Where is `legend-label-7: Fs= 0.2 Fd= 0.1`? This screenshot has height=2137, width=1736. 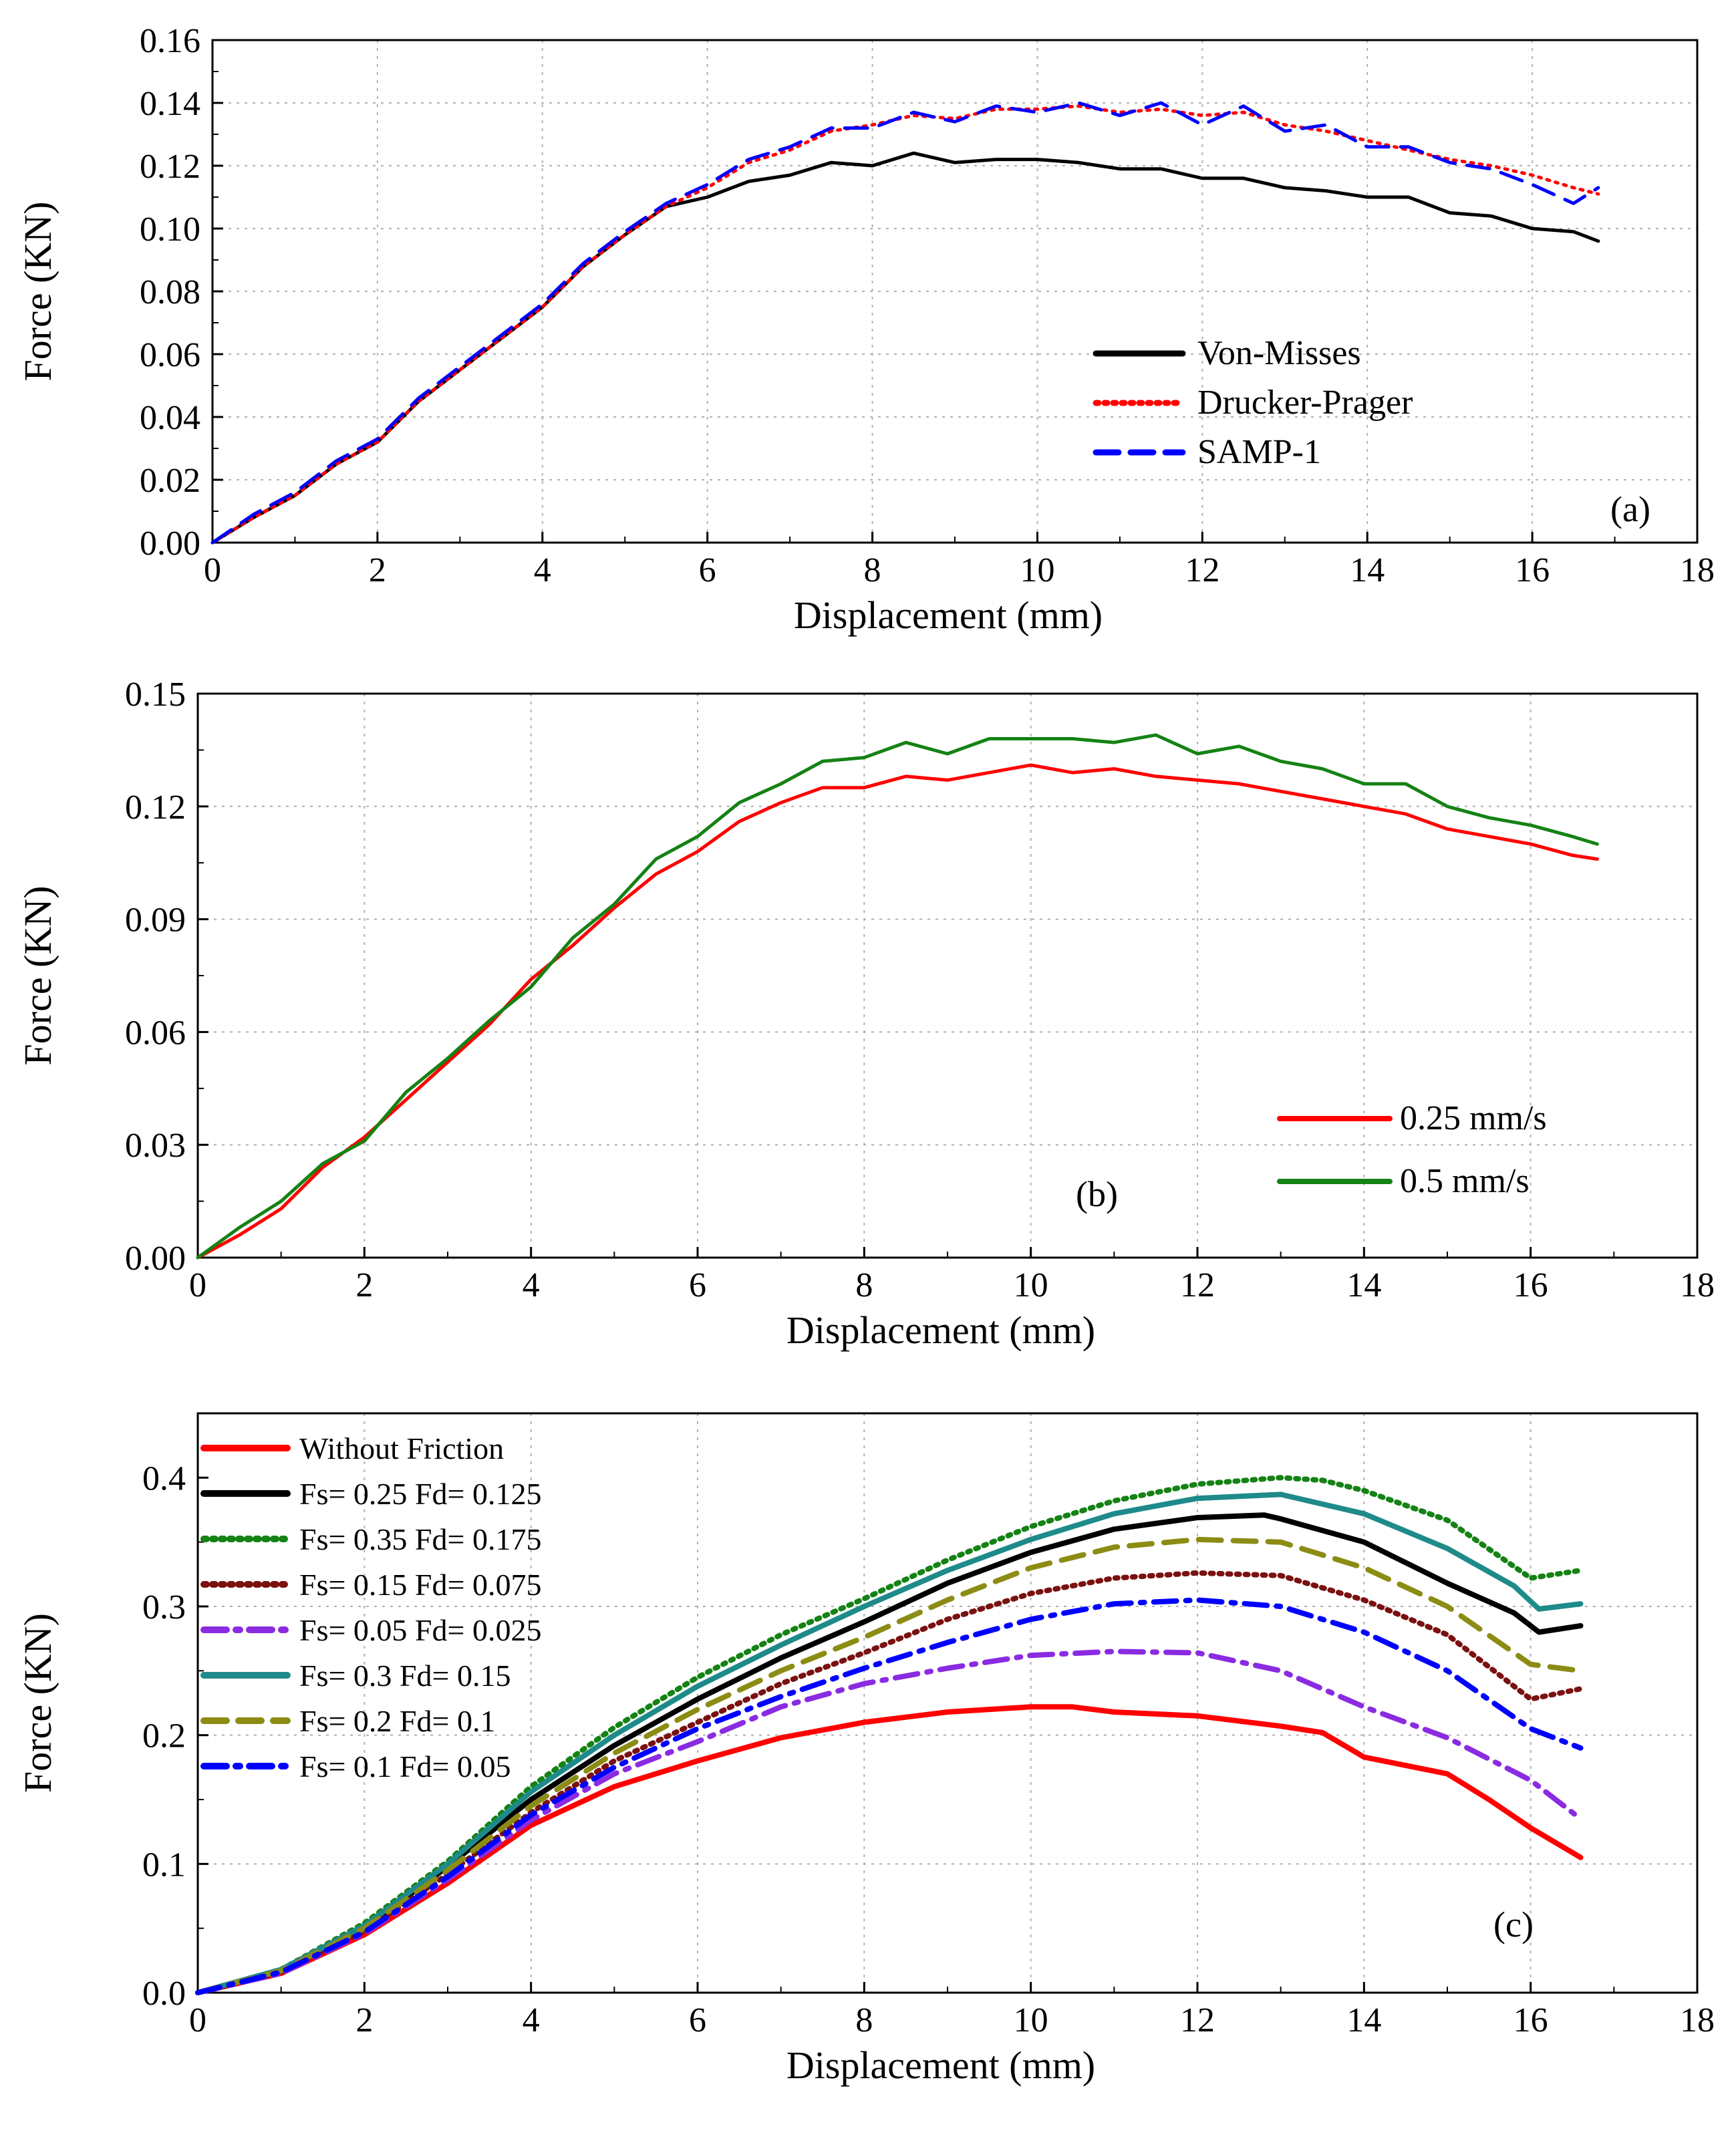 legend-label-7: Fs= 0.2 Fd= 0.1 is located at coordinates (397, 1721).